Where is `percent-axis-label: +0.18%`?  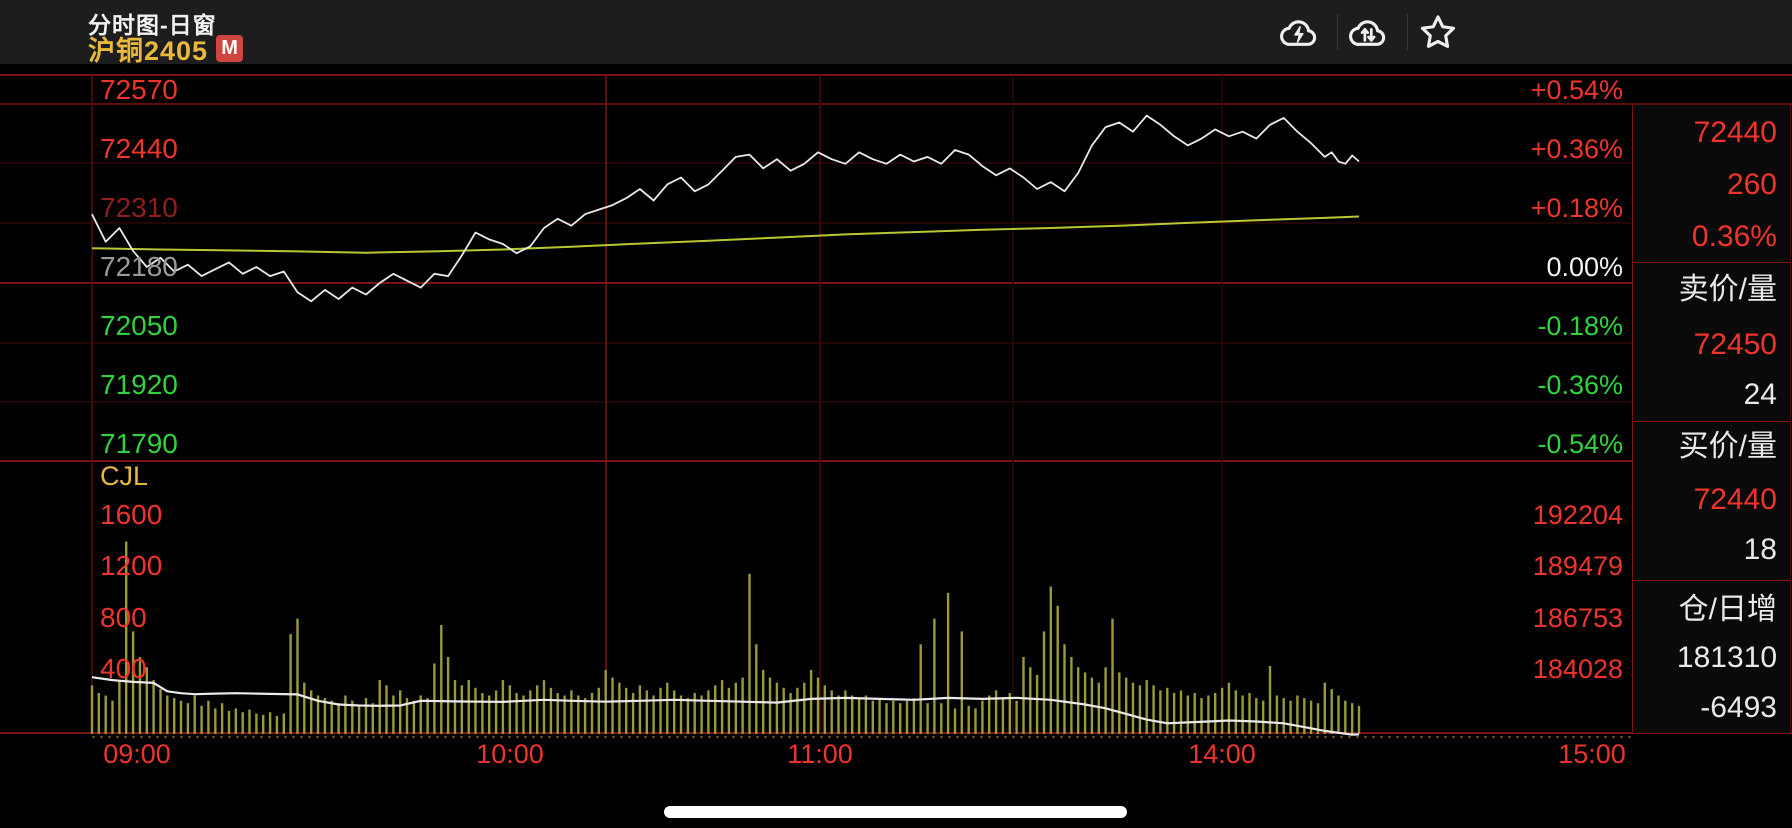 percent-axis-label: +0.18% is located at coordinates (1577, 208).